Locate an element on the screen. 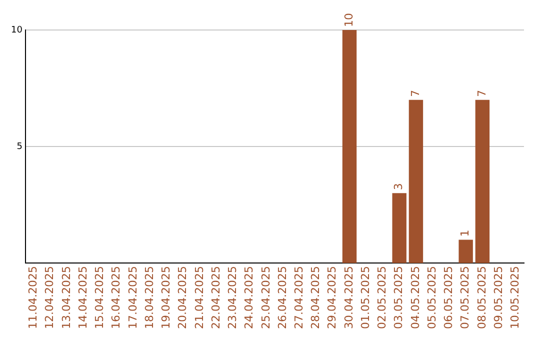  x-tick-label: 06.05.2025 is located at coordinates (449, 298).